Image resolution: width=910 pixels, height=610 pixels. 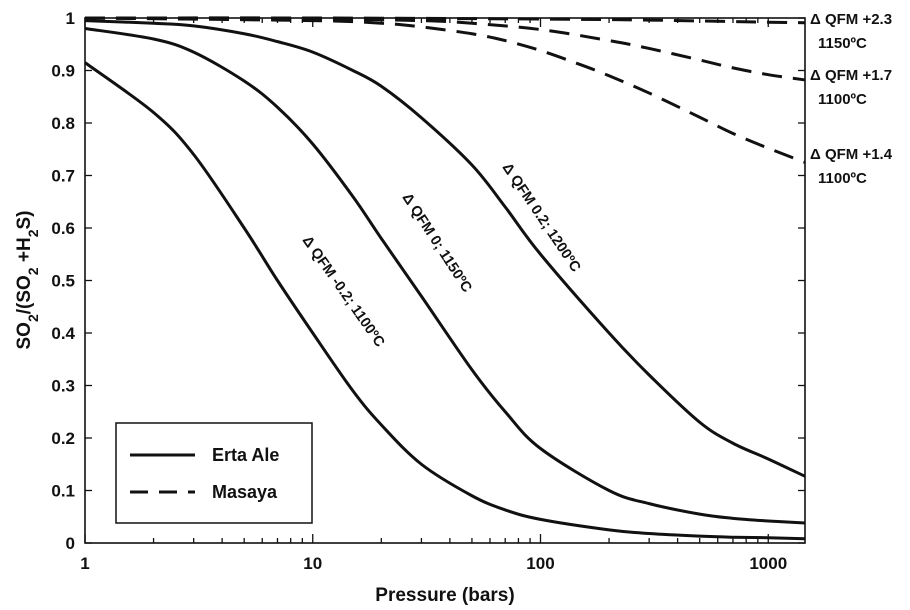 What do you see at coordinates (540, 563) in the screenshot?
I see `x-tick-label: 100` at bounding box center [540, 563].